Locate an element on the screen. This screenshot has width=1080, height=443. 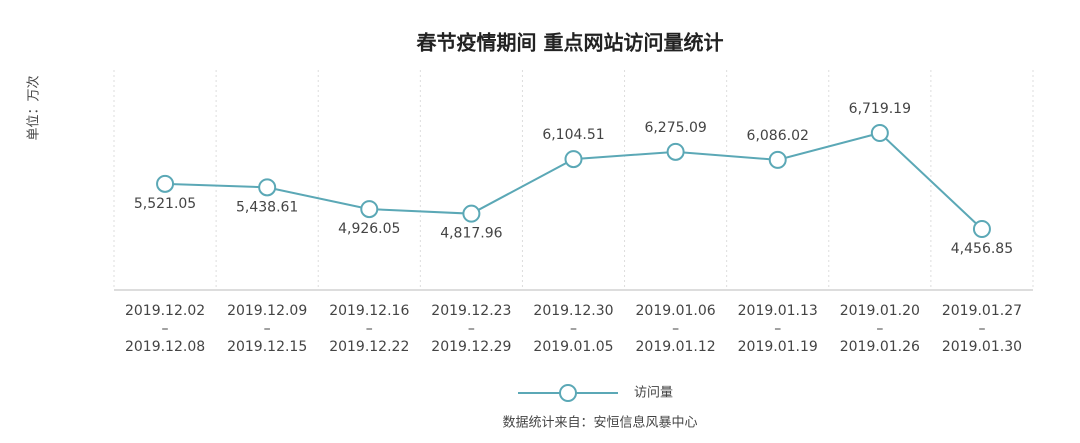
x-tick-label: 2019.12.02 is located at coordinates (165, 311).